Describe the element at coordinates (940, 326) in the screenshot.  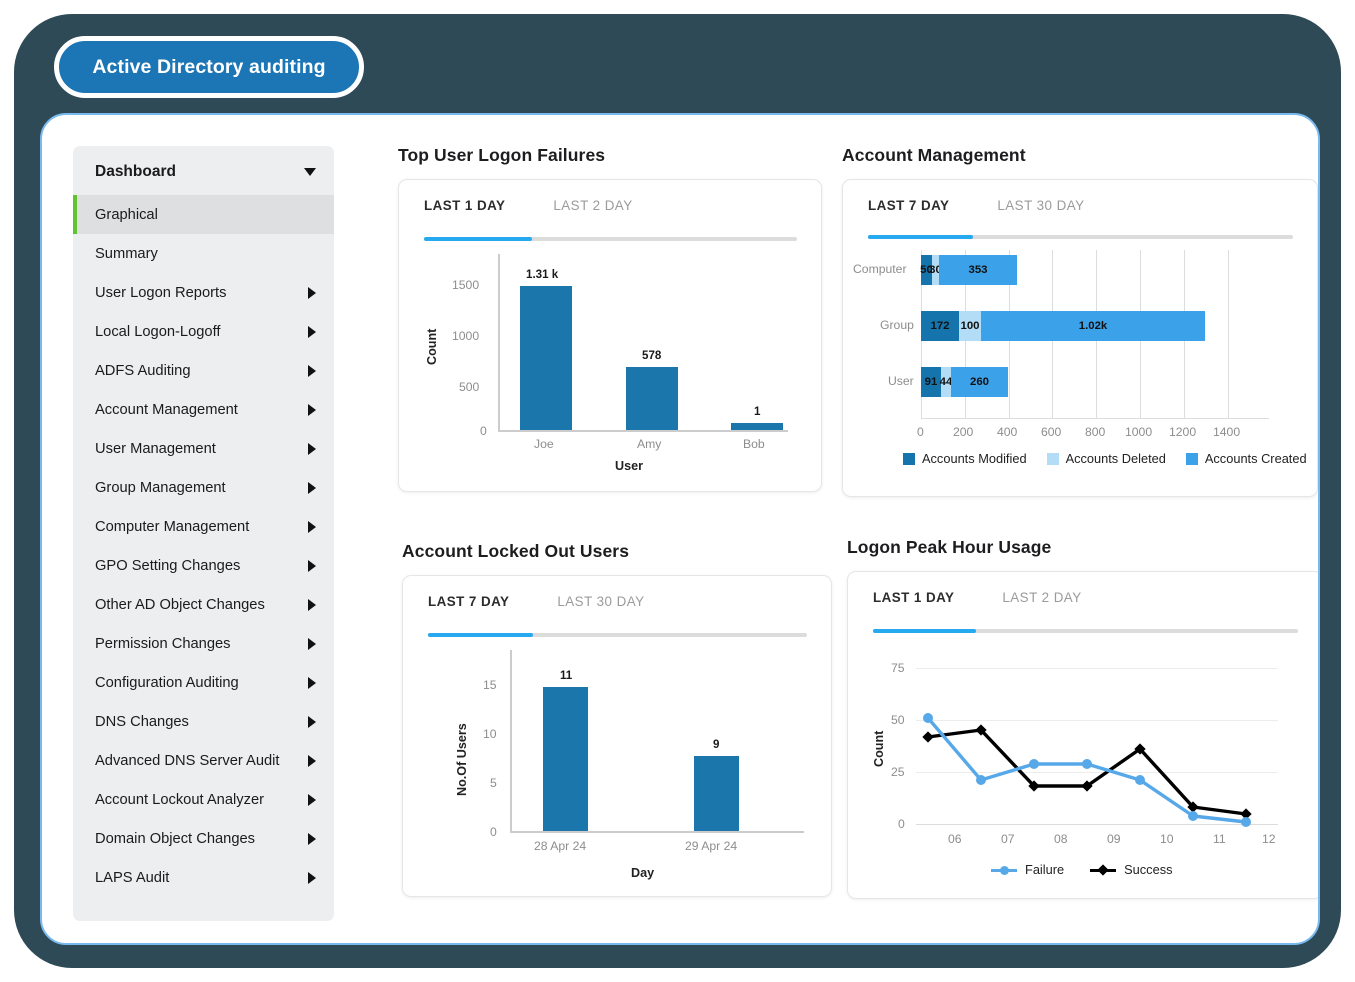
I see `seg-group-modified: 172` at that location.